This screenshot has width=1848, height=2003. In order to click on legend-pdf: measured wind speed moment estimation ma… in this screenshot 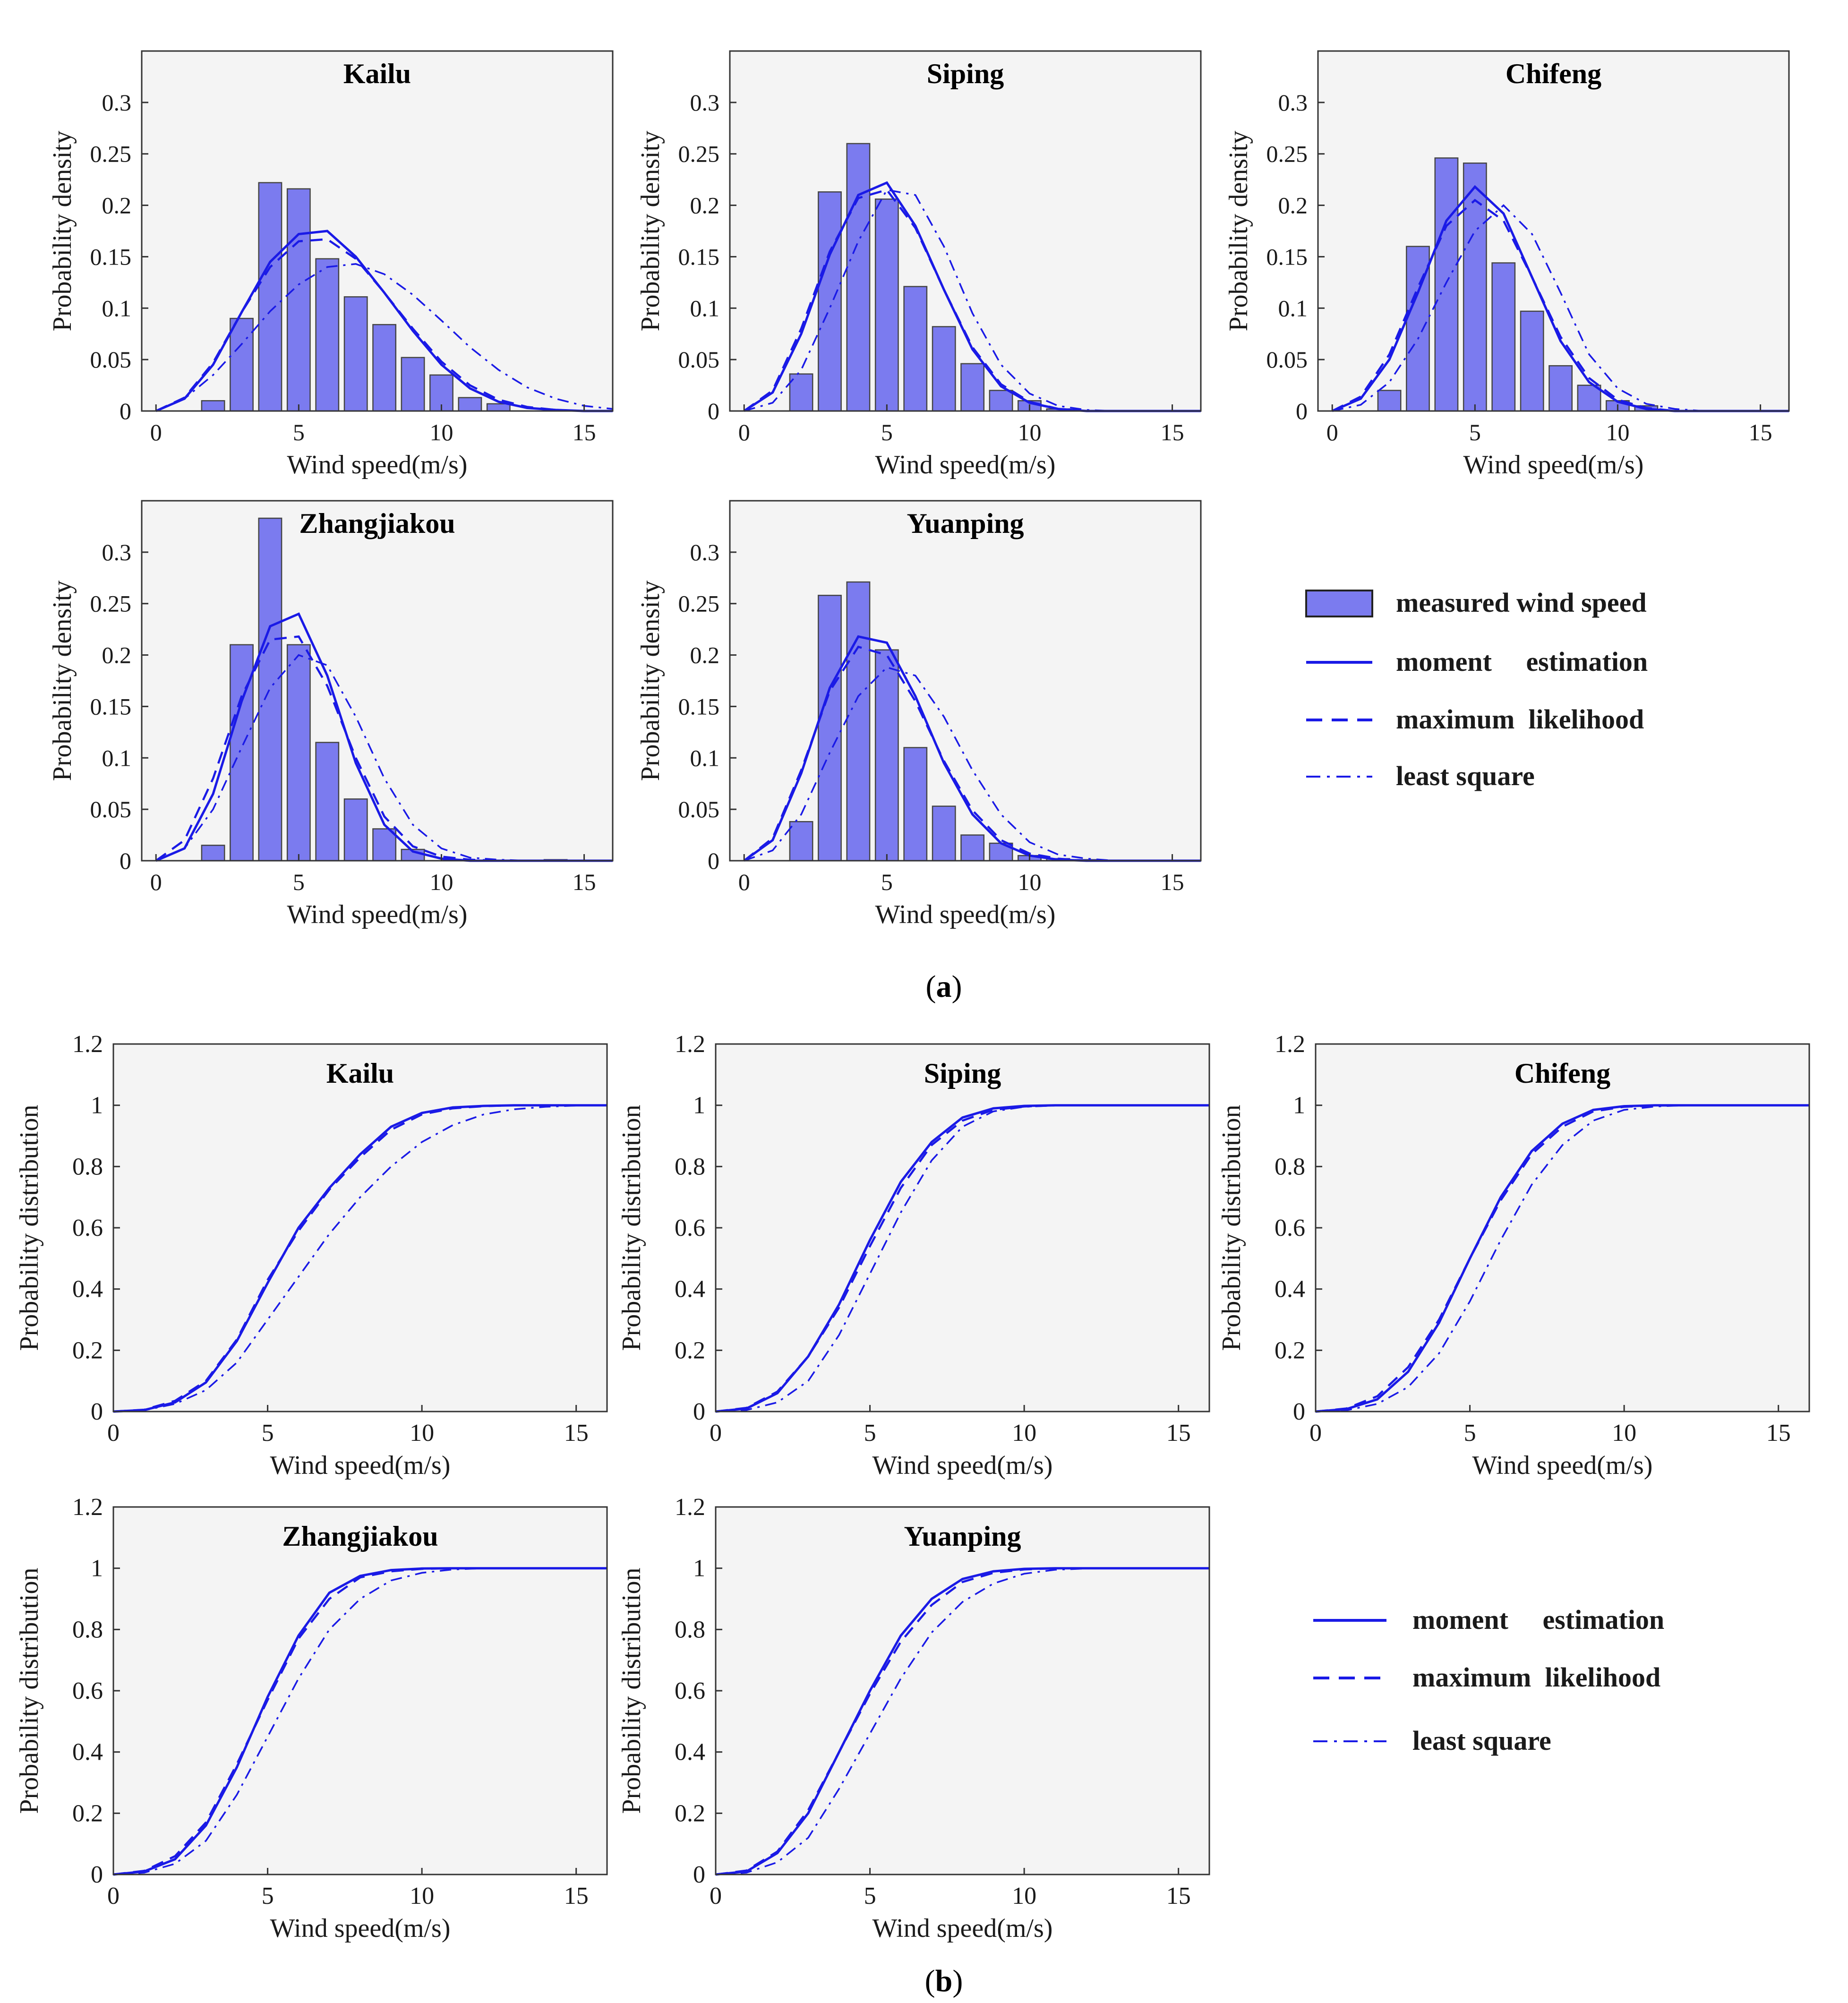, I will do `click(1476, 689)`.